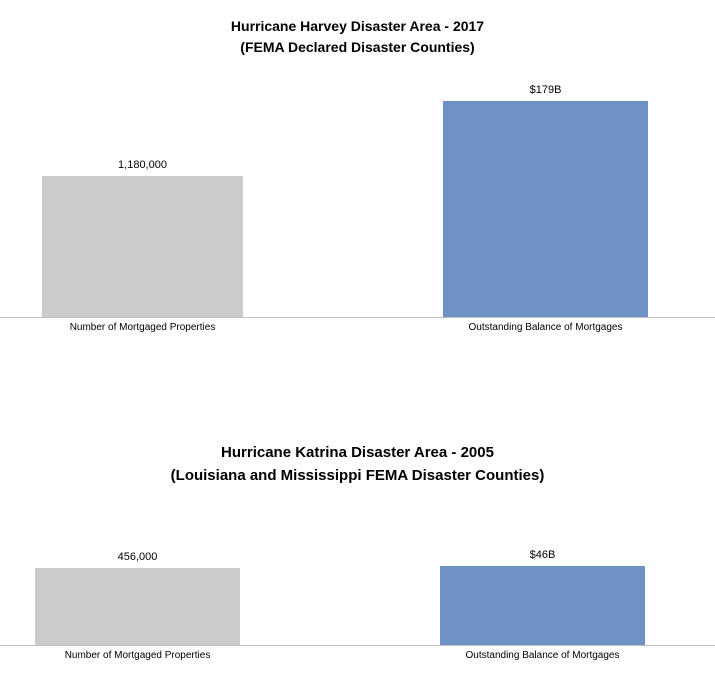 The image size is (715, 686). What do you see at coordinates (545, 327) in the screenshot?
I see `harvey-category-label-balance: Outstanding Balance of Mortgages` at bounding box center [545, 327].